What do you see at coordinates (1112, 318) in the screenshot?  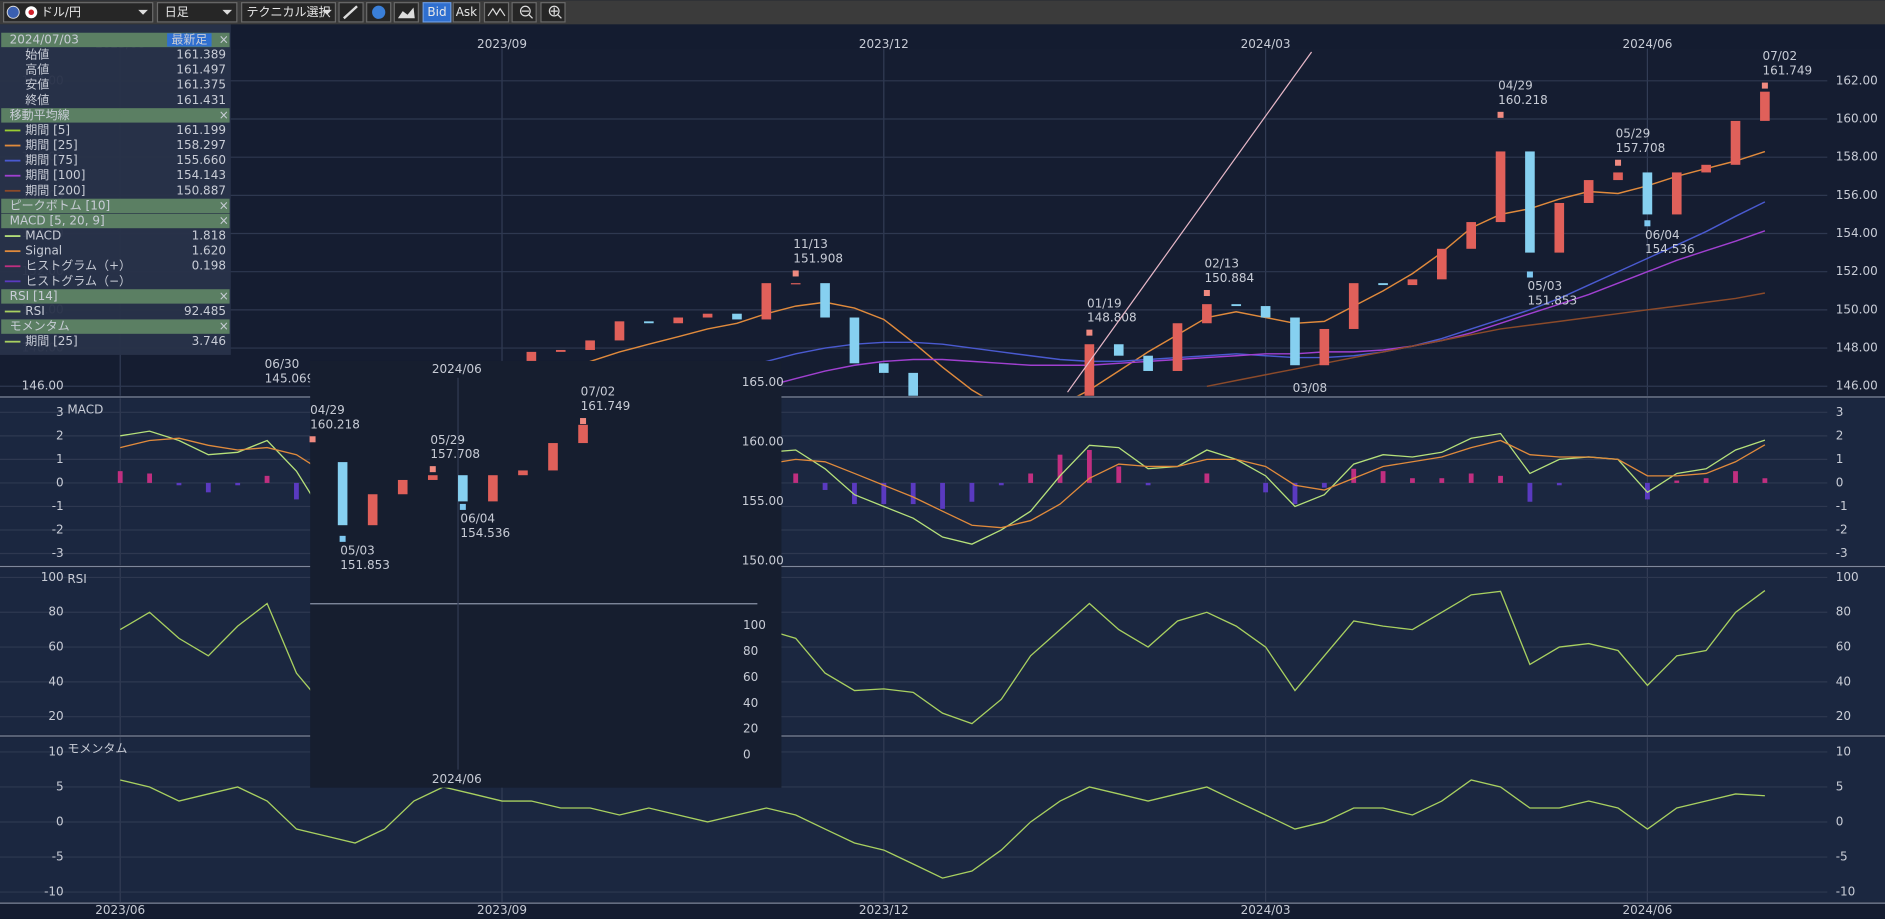 I see `peak-value: 148.808` at bounding box center [1112, 318].